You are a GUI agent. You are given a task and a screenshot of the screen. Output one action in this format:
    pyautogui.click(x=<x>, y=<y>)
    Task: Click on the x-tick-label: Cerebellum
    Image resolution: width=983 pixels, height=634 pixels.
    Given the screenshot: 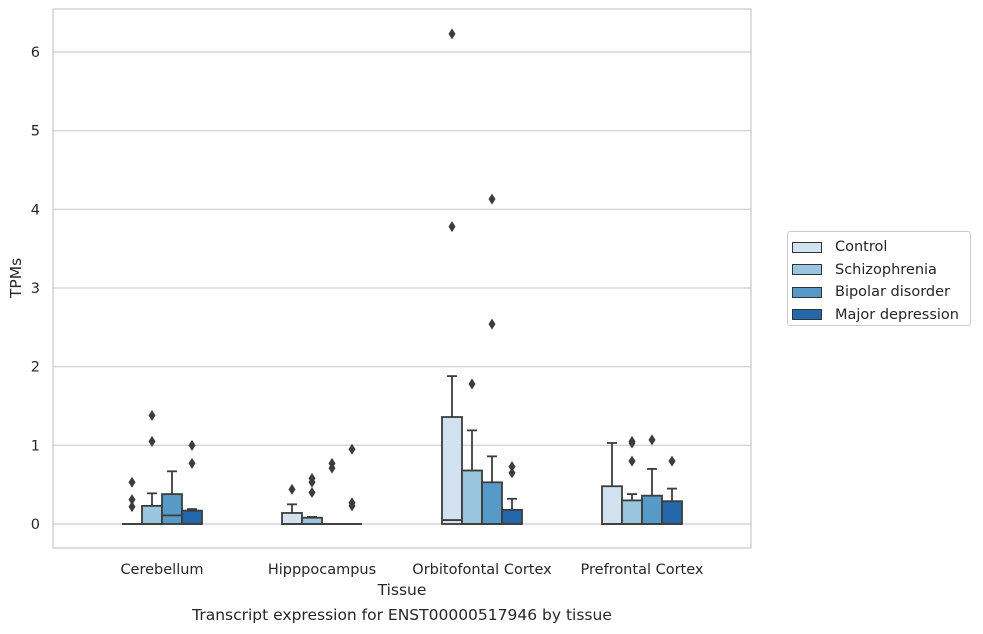 What is the action you would take?
    pyautogui.click(x=161, y=570)
    